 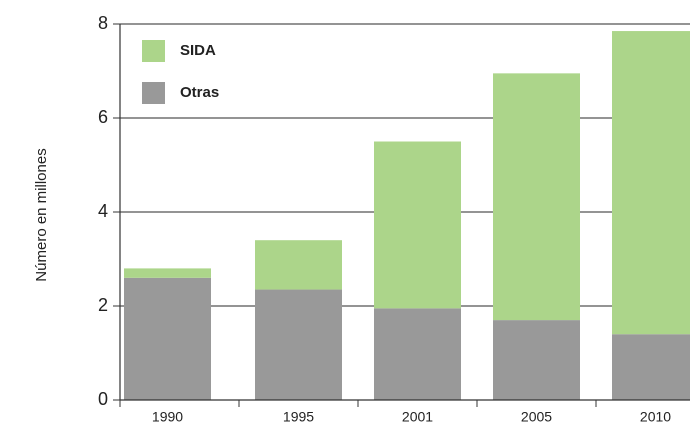 I want to click on x-tick-label: 1995, so click(x=298, y=417).